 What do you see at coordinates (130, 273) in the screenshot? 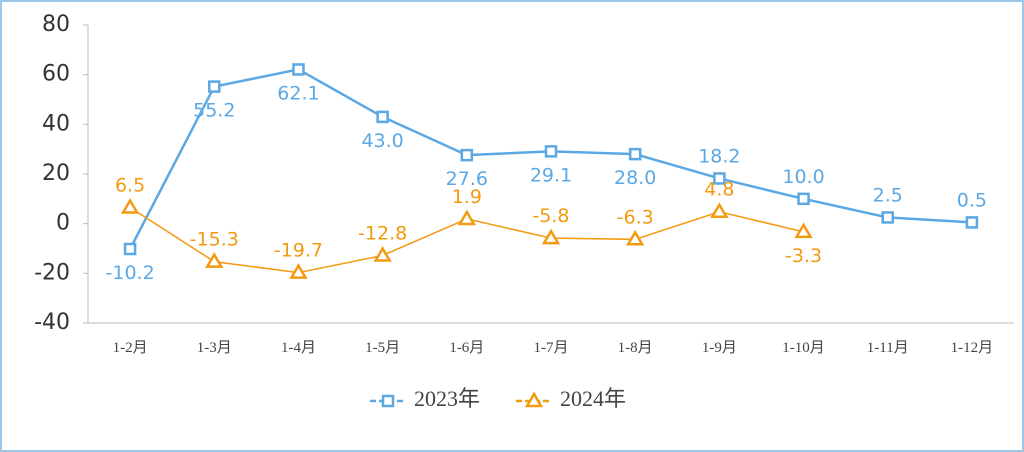
I see `data-label: -10.2` at bounding box center [130, 273].